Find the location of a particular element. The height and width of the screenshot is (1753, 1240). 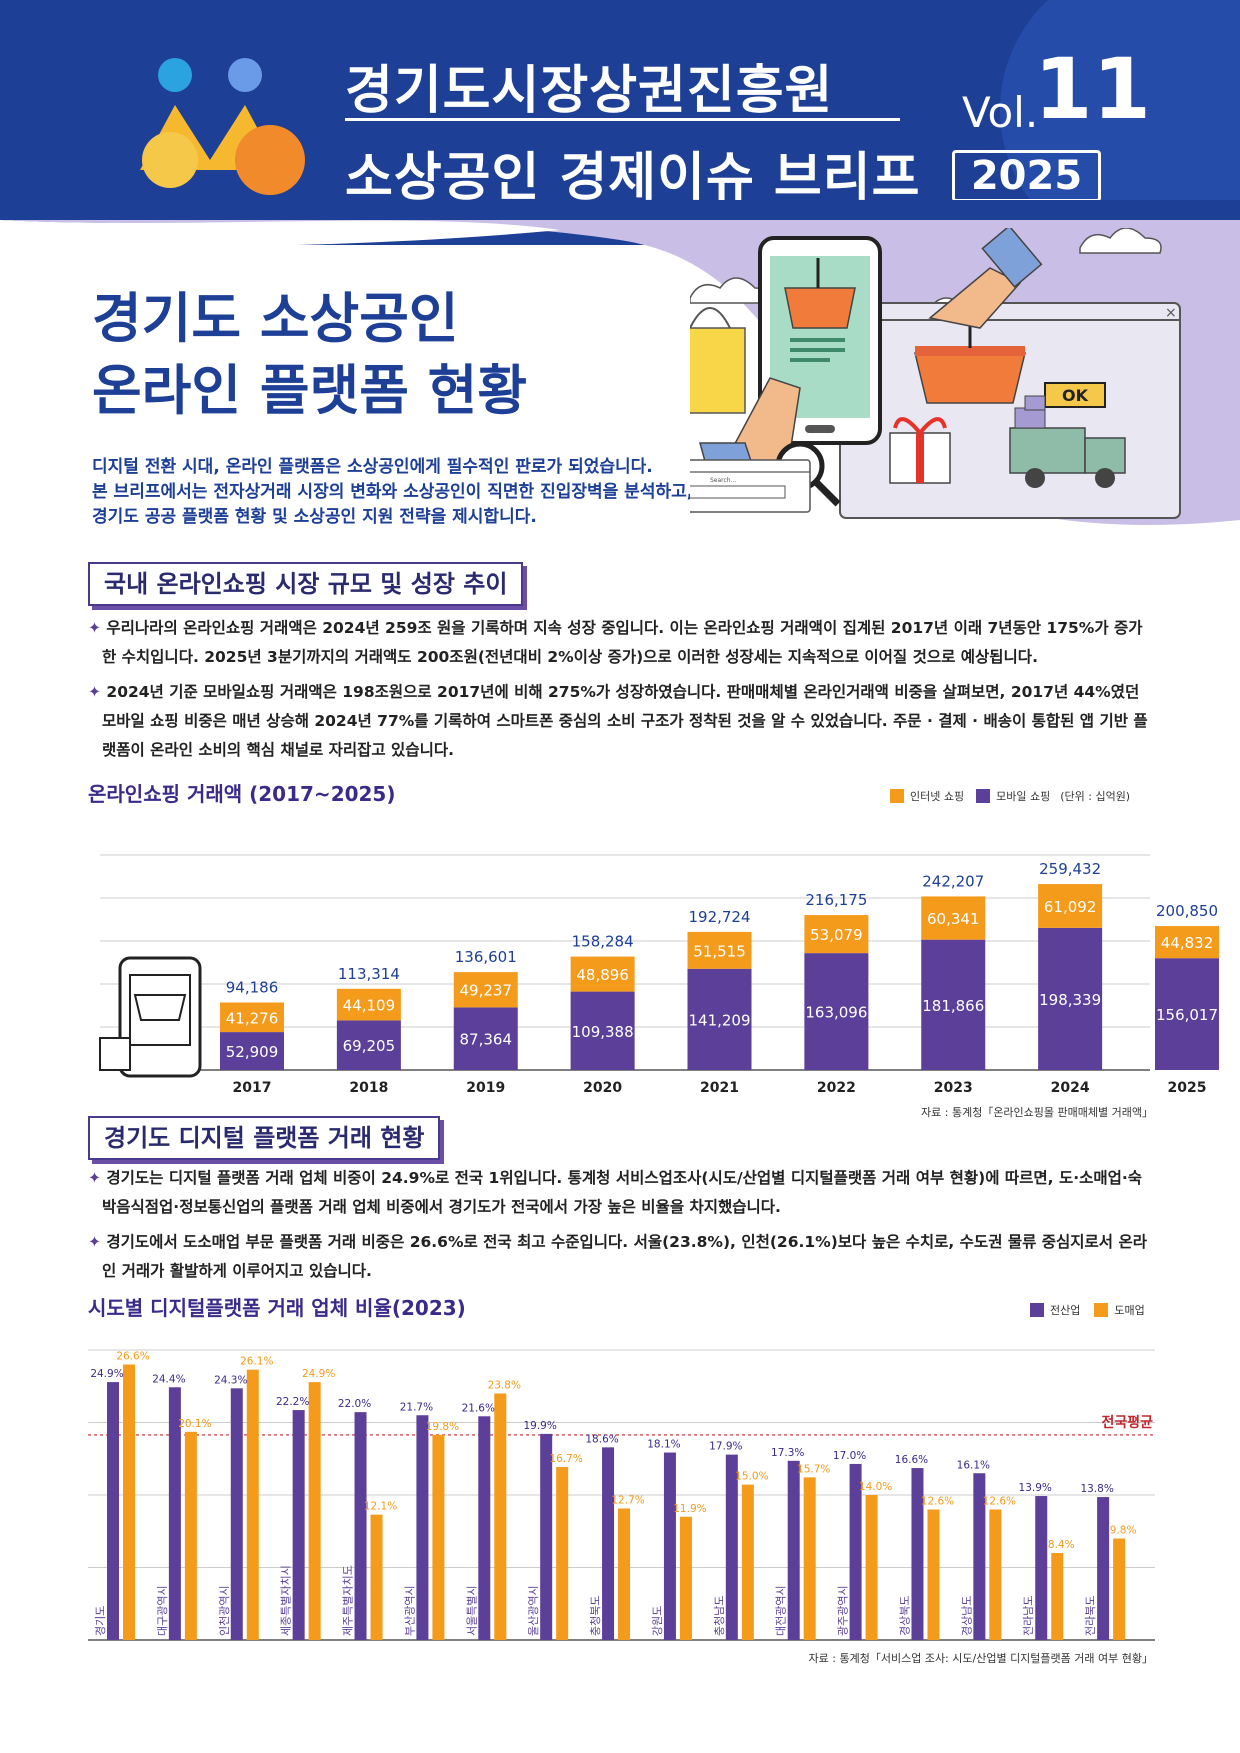

bar-total-label: 259,432 is located at coordinates (1070, 869).